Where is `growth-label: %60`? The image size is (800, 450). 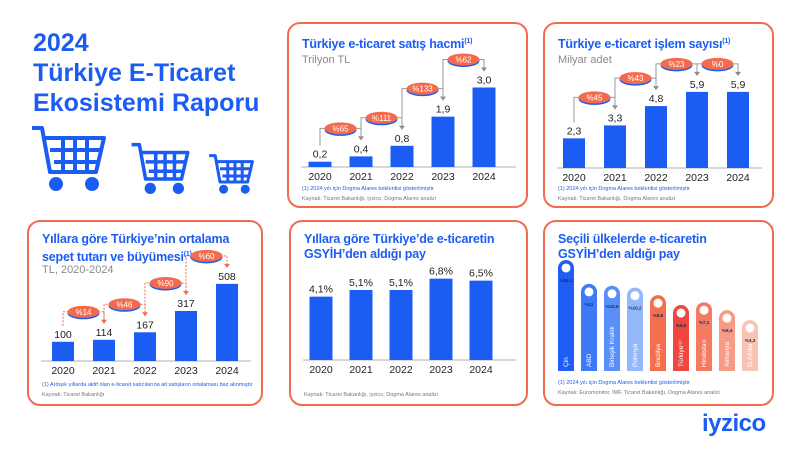
growth-label: %60 is located at coordinates (206, 256).